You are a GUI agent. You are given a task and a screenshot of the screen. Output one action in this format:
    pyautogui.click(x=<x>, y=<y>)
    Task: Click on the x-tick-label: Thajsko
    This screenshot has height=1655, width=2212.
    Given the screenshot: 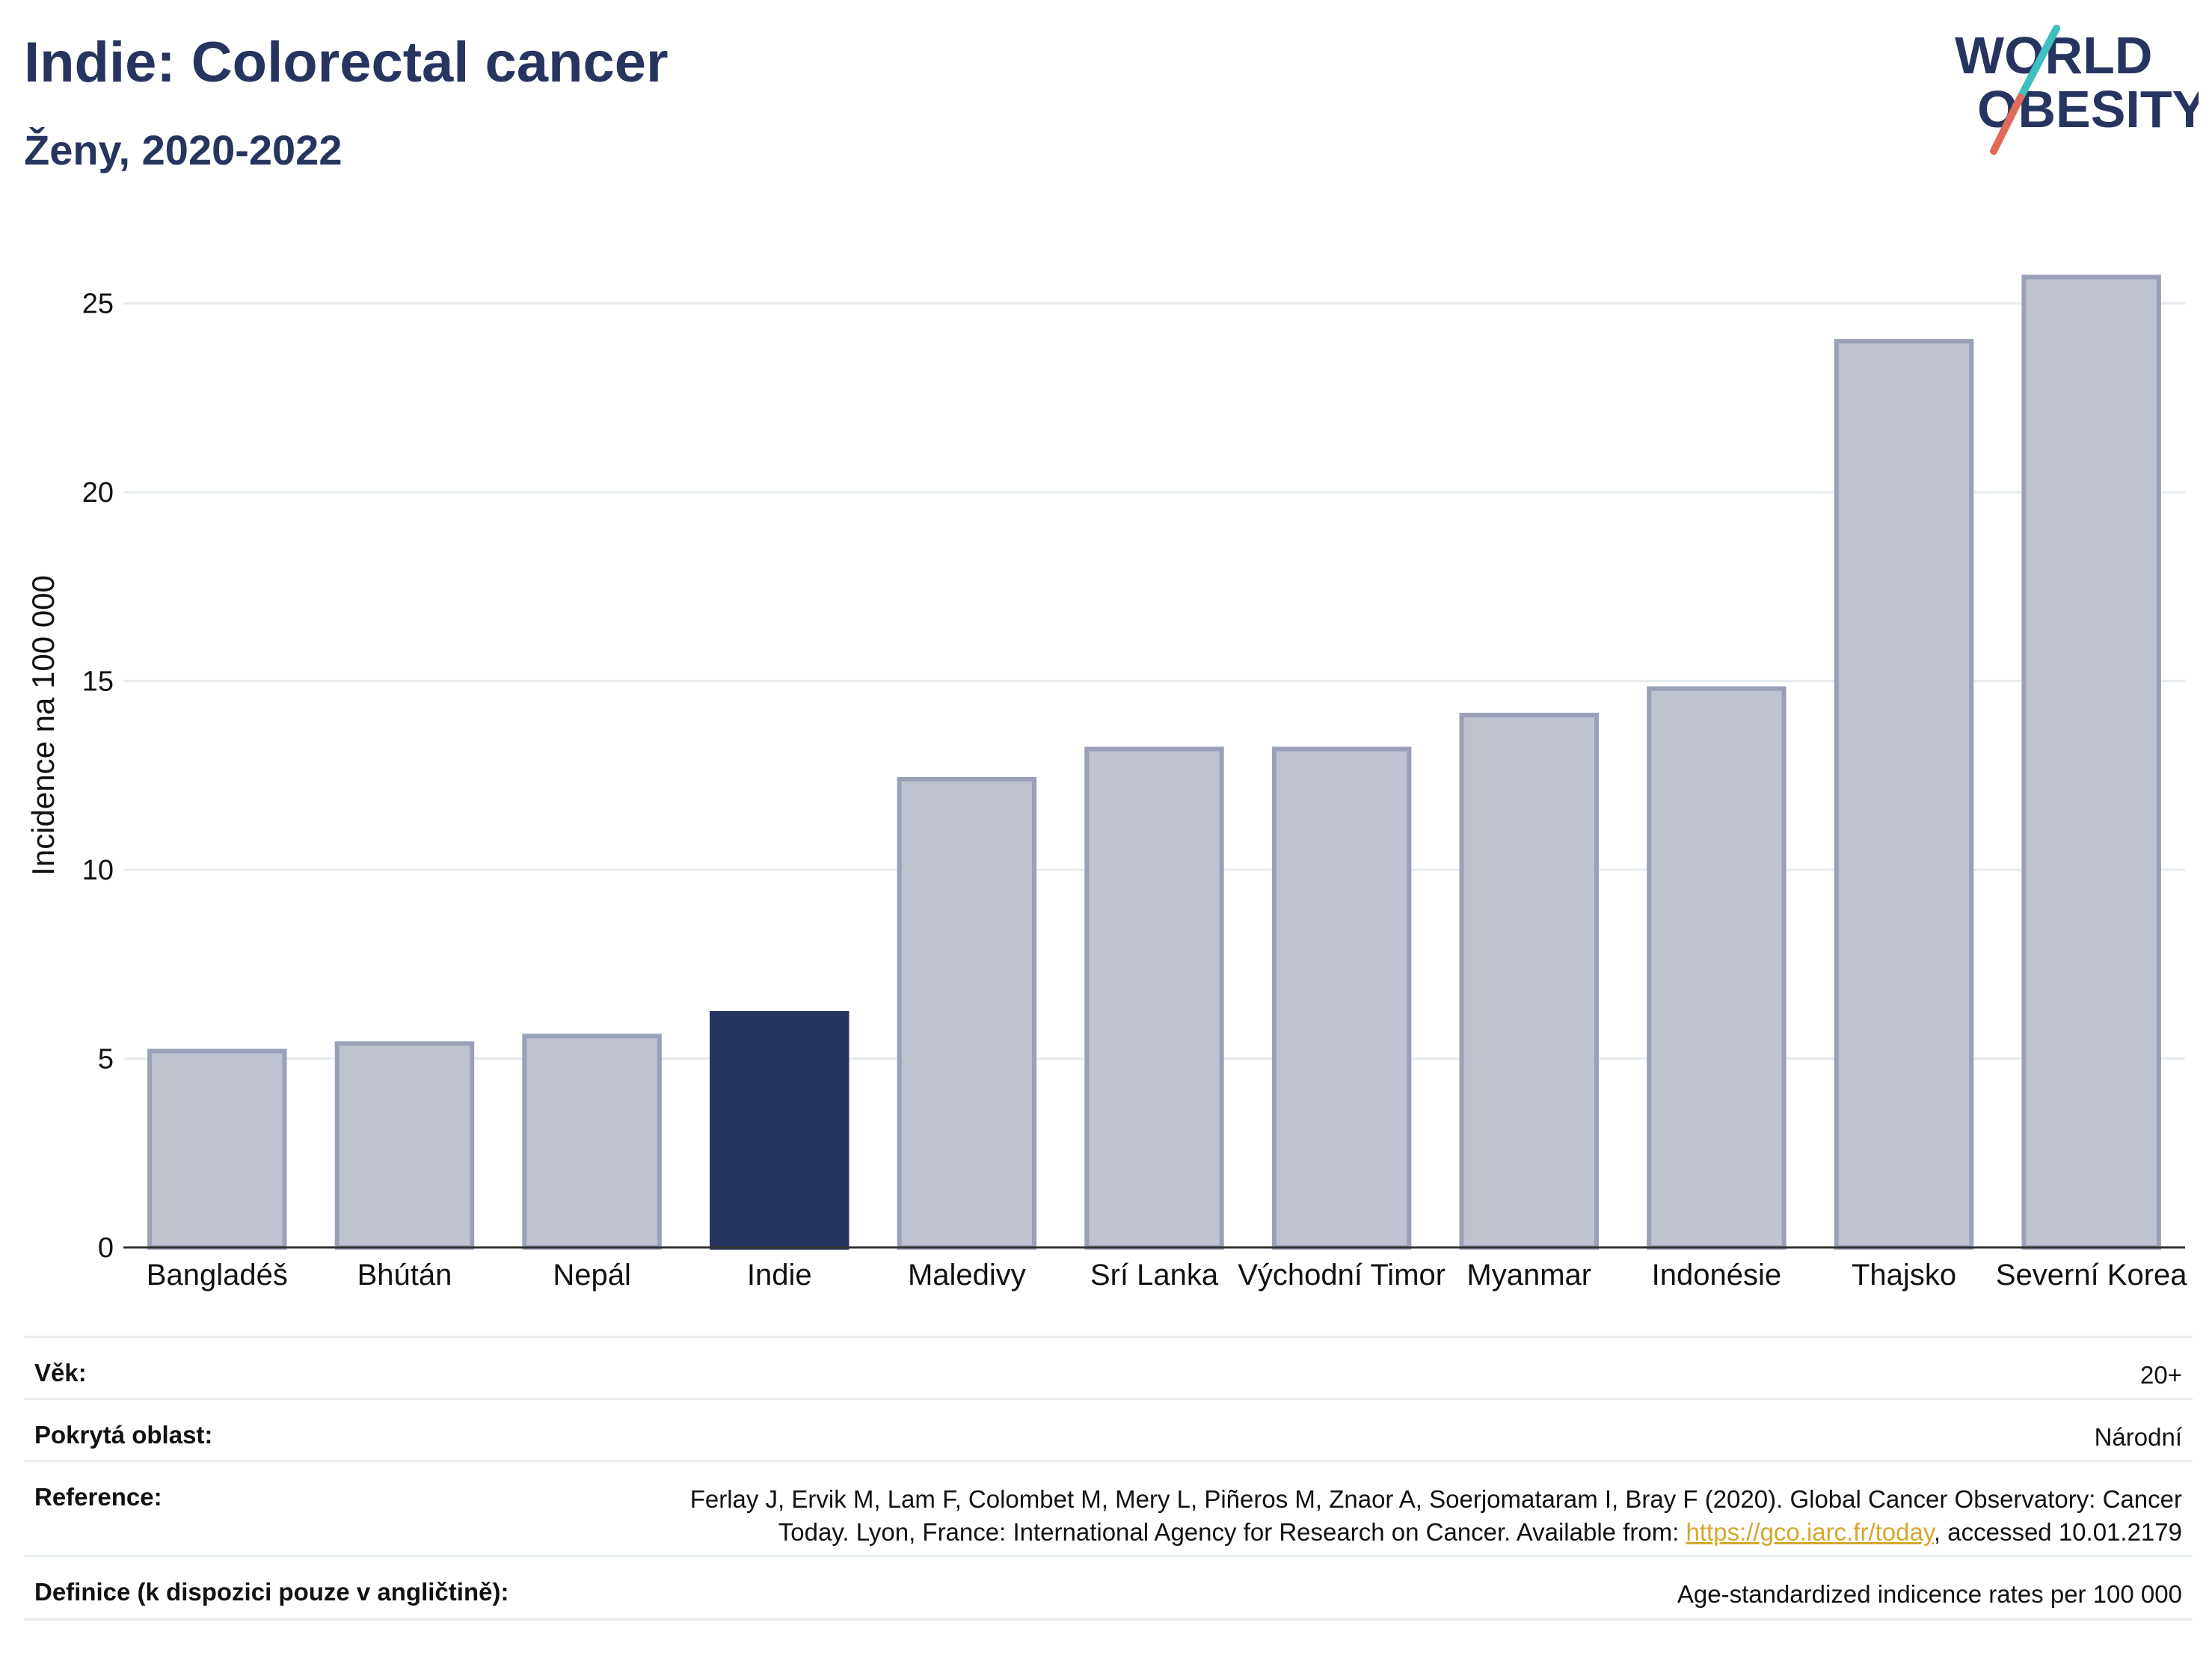 What is the action you would take?
    pyautogui.click(x=1904, y=1275)
    